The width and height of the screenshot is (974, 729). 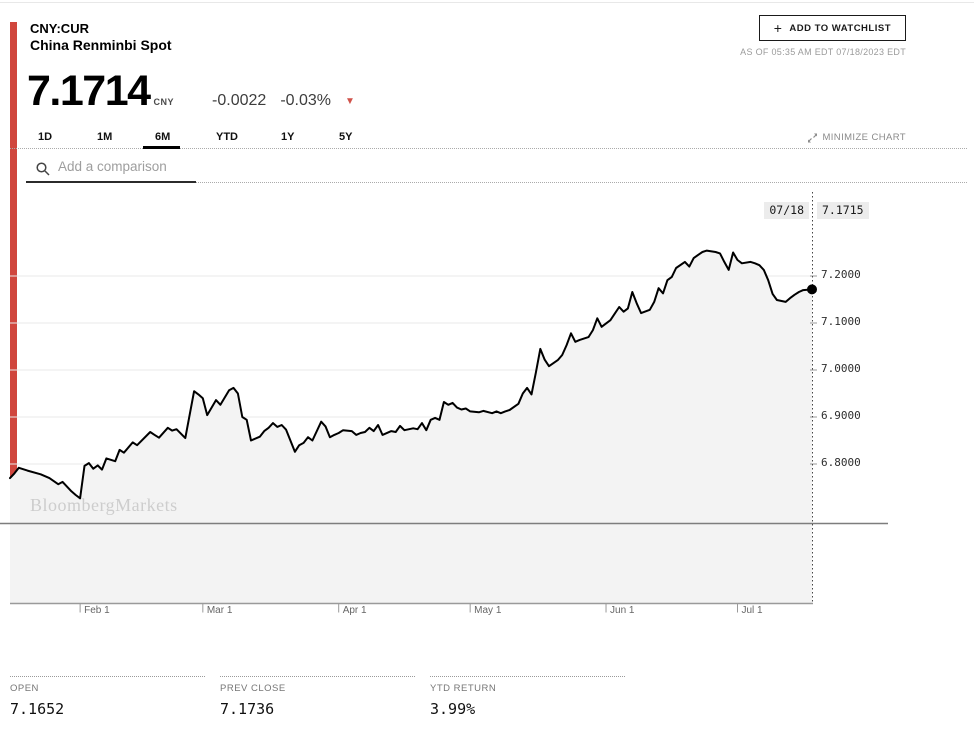 I want to click on add-to-watchlist-button: + ADD TO WATCHLIST, so click(x=832, y=28).